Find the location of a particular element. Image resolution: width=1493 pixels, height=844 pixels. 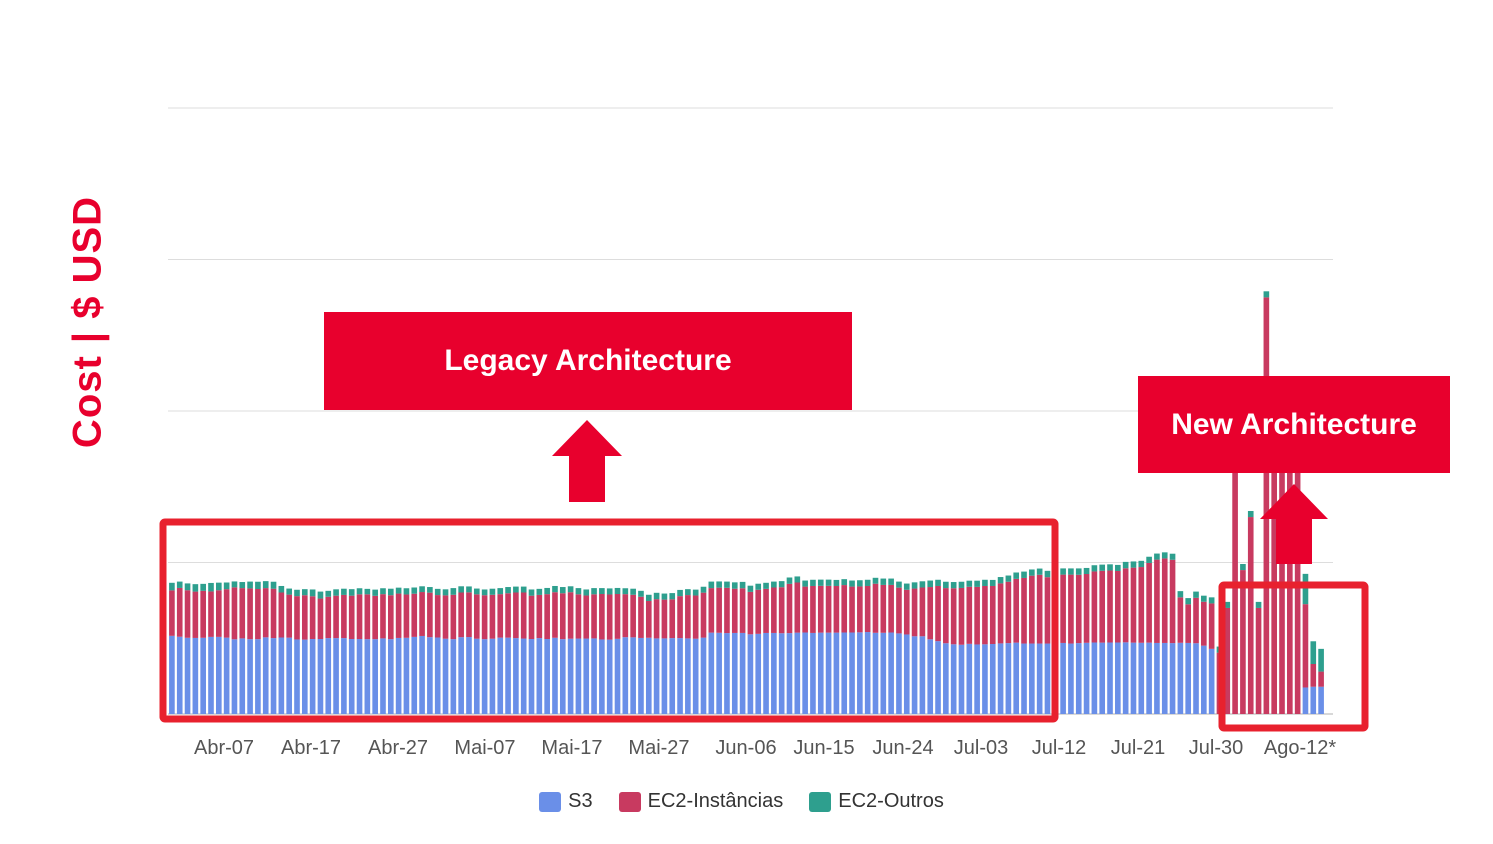

legend-item: EC2-Outros is located at coordinates (876, 801).